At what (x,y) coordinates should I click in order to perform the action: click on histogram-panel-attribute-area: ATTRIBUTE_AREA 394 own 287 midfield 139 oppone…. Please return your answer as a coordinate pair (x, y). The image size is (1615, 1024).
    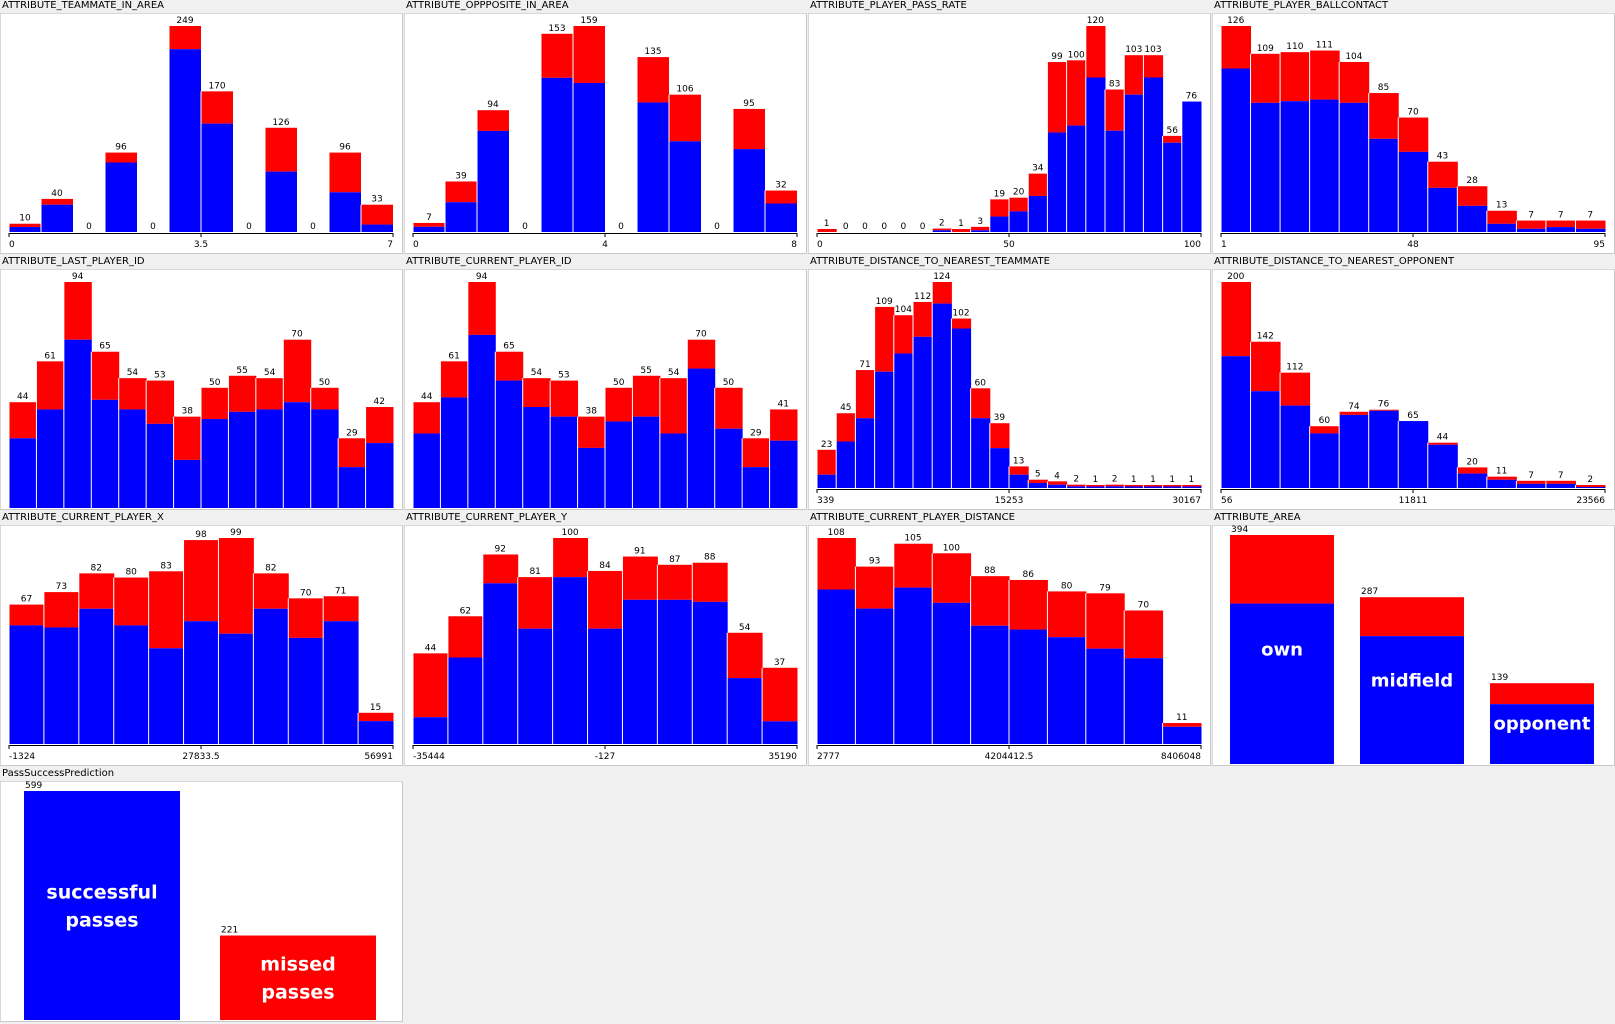
    Looking at the image, I should click on (1413, 639).